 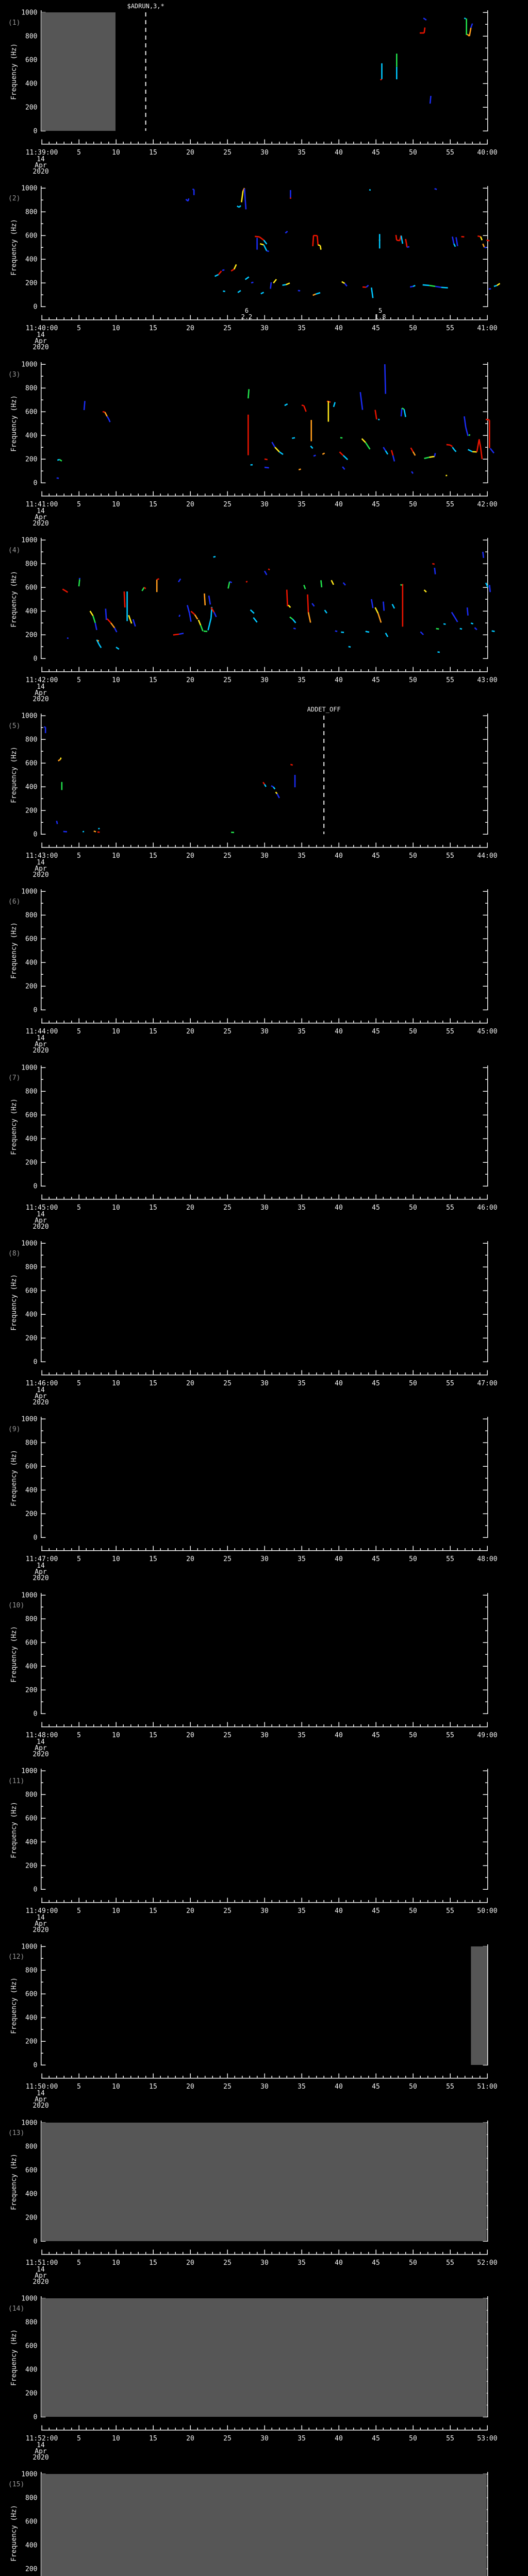 What do you see at coordinates (264, 2087) in the screenshot?
I see `x-tick-label: 30` at bounding box center [264, 2087].